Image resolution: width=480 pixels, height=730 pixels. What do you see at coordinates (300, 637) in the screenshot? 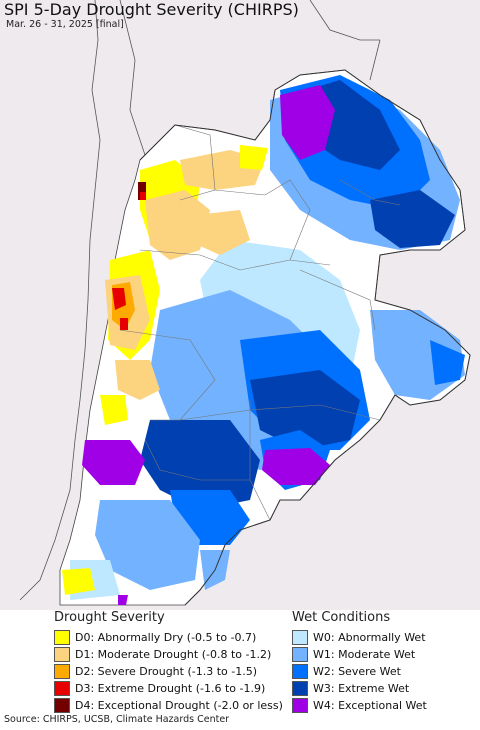
I see `legend-swatch-w0` at bounding box center [300, 637].